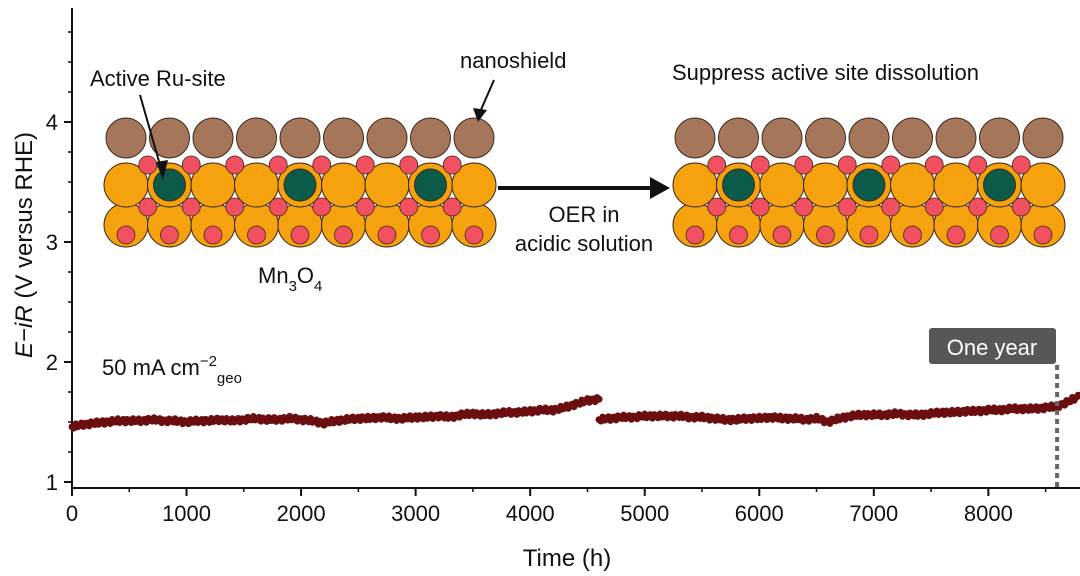 This screenshot has width=1080, height=576. Describe the element at coordinates (584, 243) in the screenshot. I see `process-label-line2: acidic solution` at that location.